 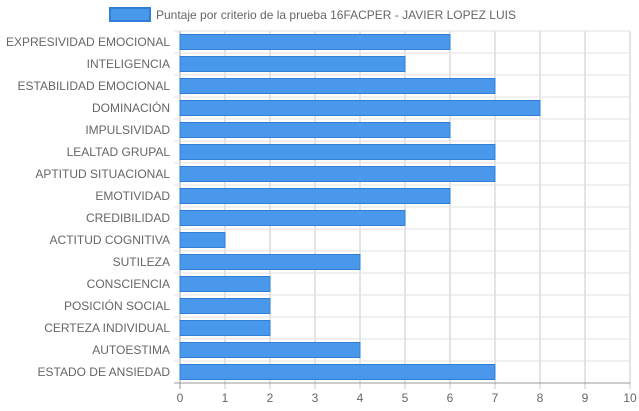 What do you see at coordinates (132, 196) in the screenshot?
I see `category-label: EMOTIVIDAD` at bounding box center [132, 196].